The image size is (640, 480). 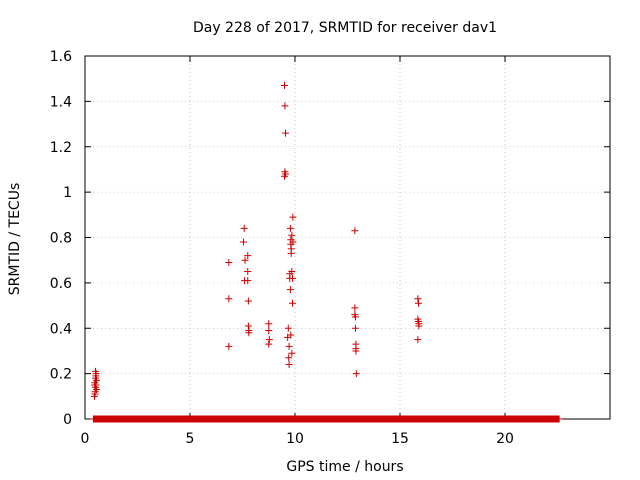 What do you see at coordinates (67, 420) in the screenshot?
I see `y-tick-label: 0` at bounding box center [67, 420].